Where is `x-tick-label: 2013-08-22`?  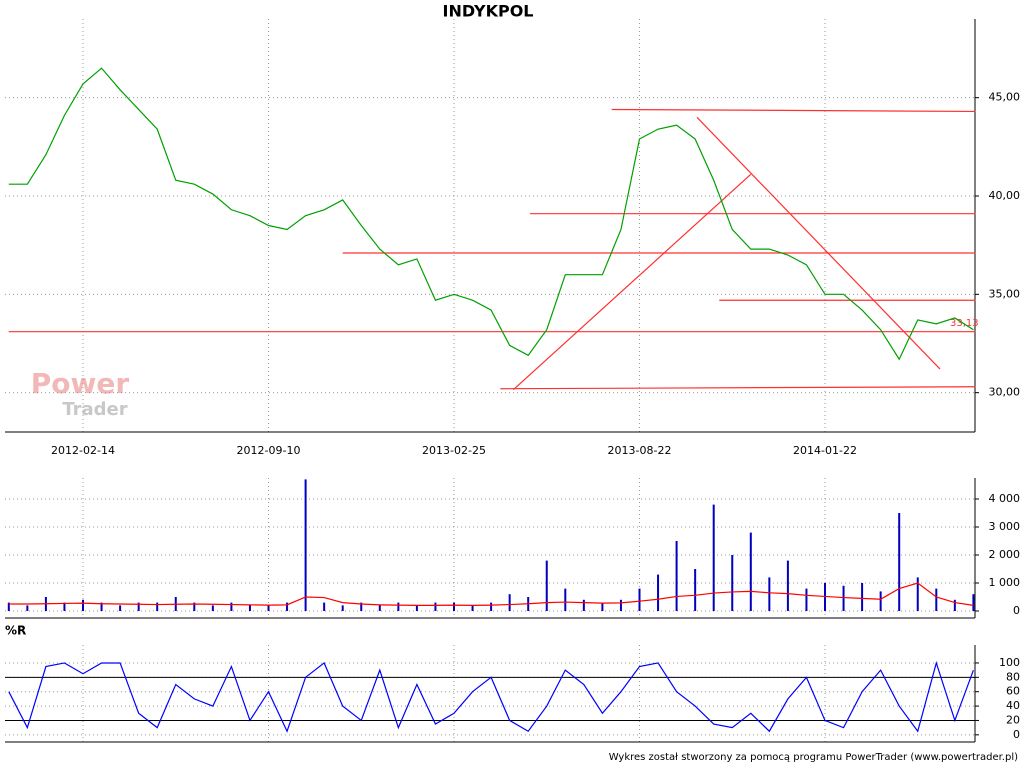 x-tick-label: 2013-08-22 is located at coordinates (640, 450).